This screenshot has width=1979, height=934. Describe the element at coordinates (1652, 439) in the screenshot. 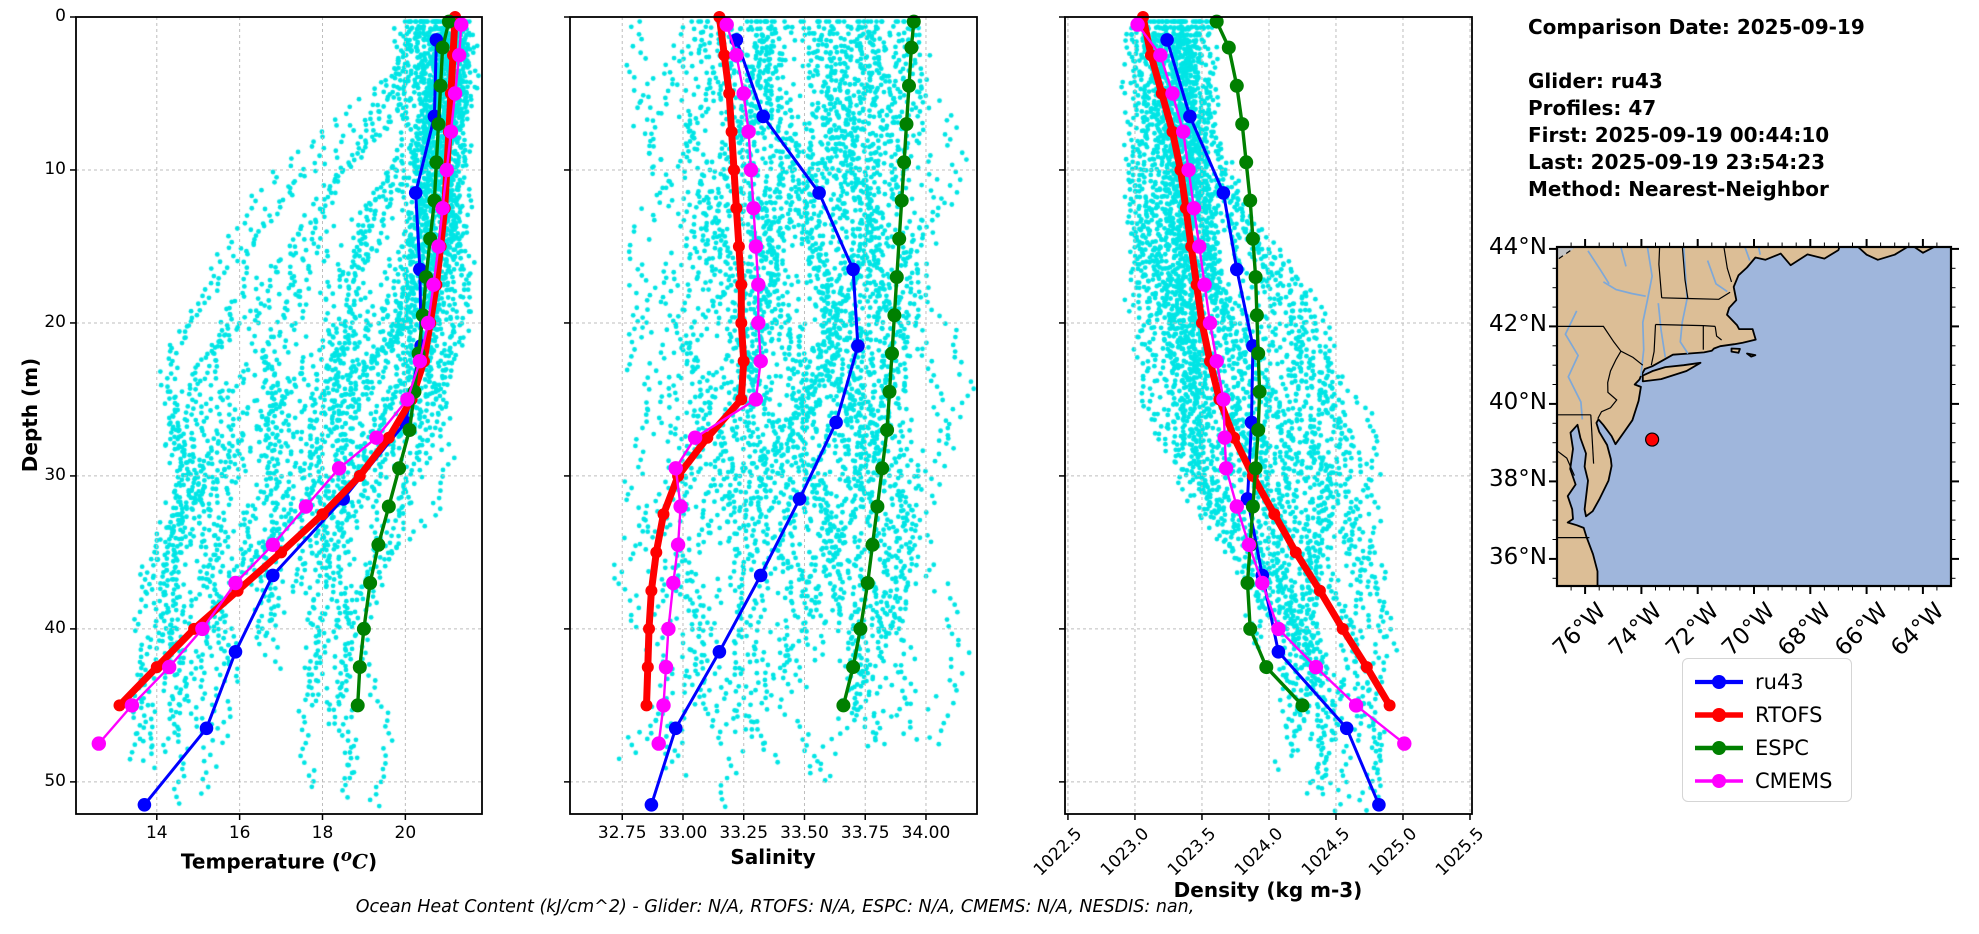

I see `glider-location-marker` at that location.